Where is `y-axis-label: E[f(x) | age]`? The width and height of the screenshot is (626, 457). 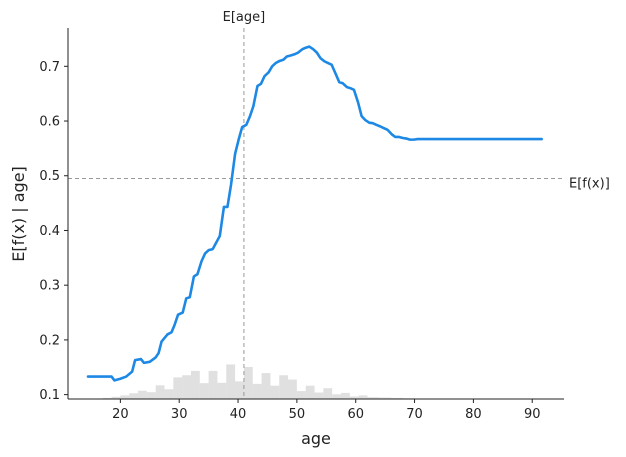 y-axis-label: E[f(x) | age] is located at coordinates (18, 214).